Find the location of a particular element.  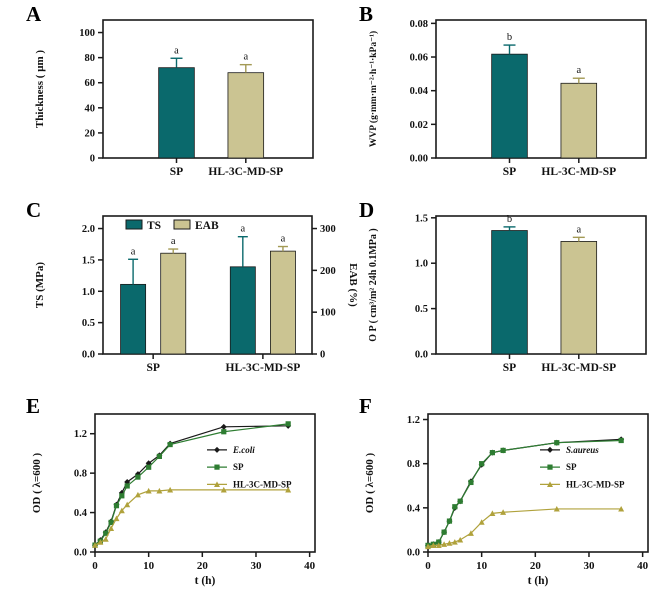

svg-text: 0.00 is located at coordinates (419, 159).